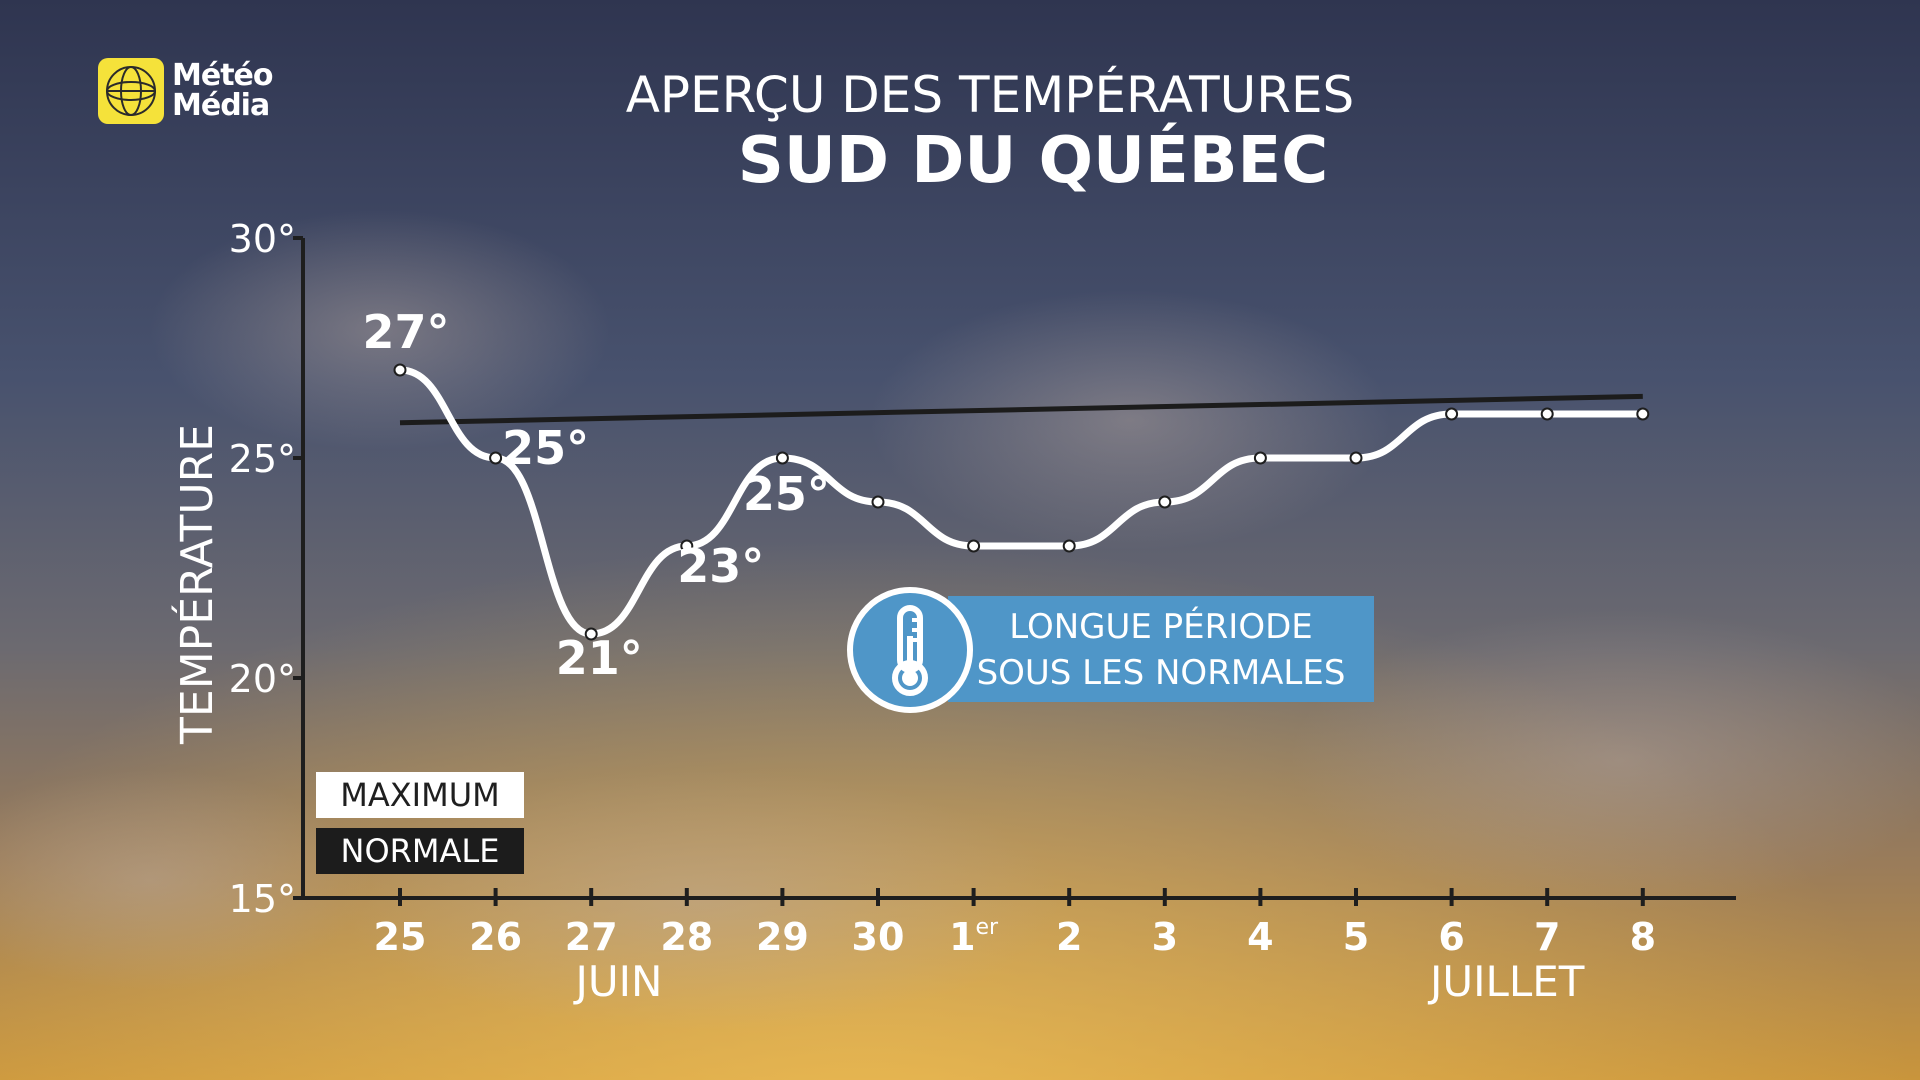 The height and width of the screenshot is (1080, 1920). I want to click on chart-subtitle: SUD DU QUÉBEC, so click(1033, 161).